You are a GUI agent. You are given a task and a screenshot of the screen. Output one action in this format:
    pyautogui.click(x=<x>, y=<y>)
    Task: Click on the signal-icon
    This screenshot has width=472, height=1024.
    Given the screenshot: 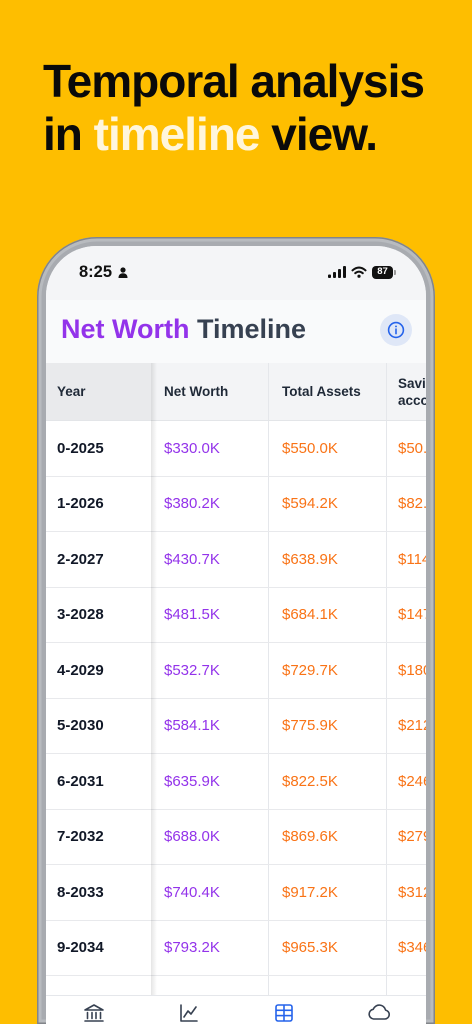 What is the action you would take?
    pyautogui.click(x=337, y=272)
    